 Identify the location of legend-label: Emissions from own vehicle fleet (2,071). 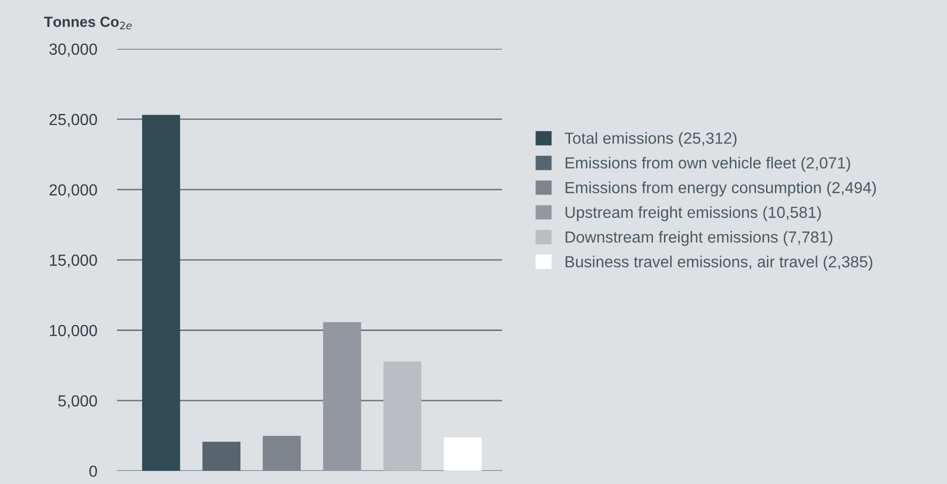
(708, 164).